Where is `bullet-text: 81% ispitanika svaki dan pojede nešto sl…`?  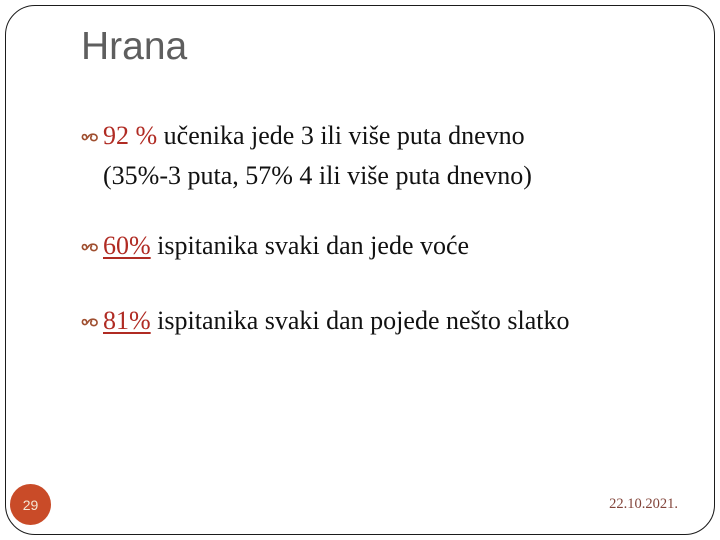
bullet-text: 81% ispitanika svaki dan pojede nešto sl… is located at coordinates (336, 321).